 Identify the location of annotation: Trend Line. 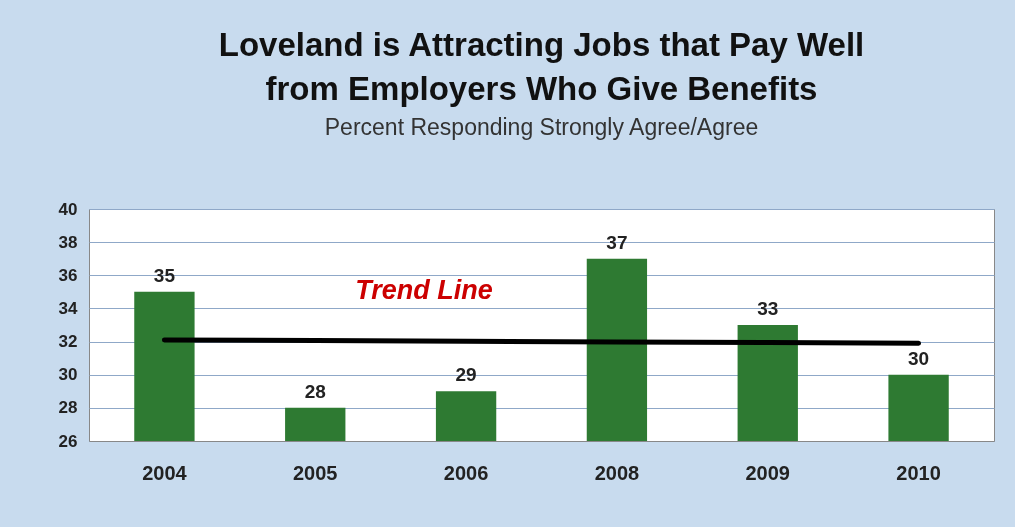
(424, 290).